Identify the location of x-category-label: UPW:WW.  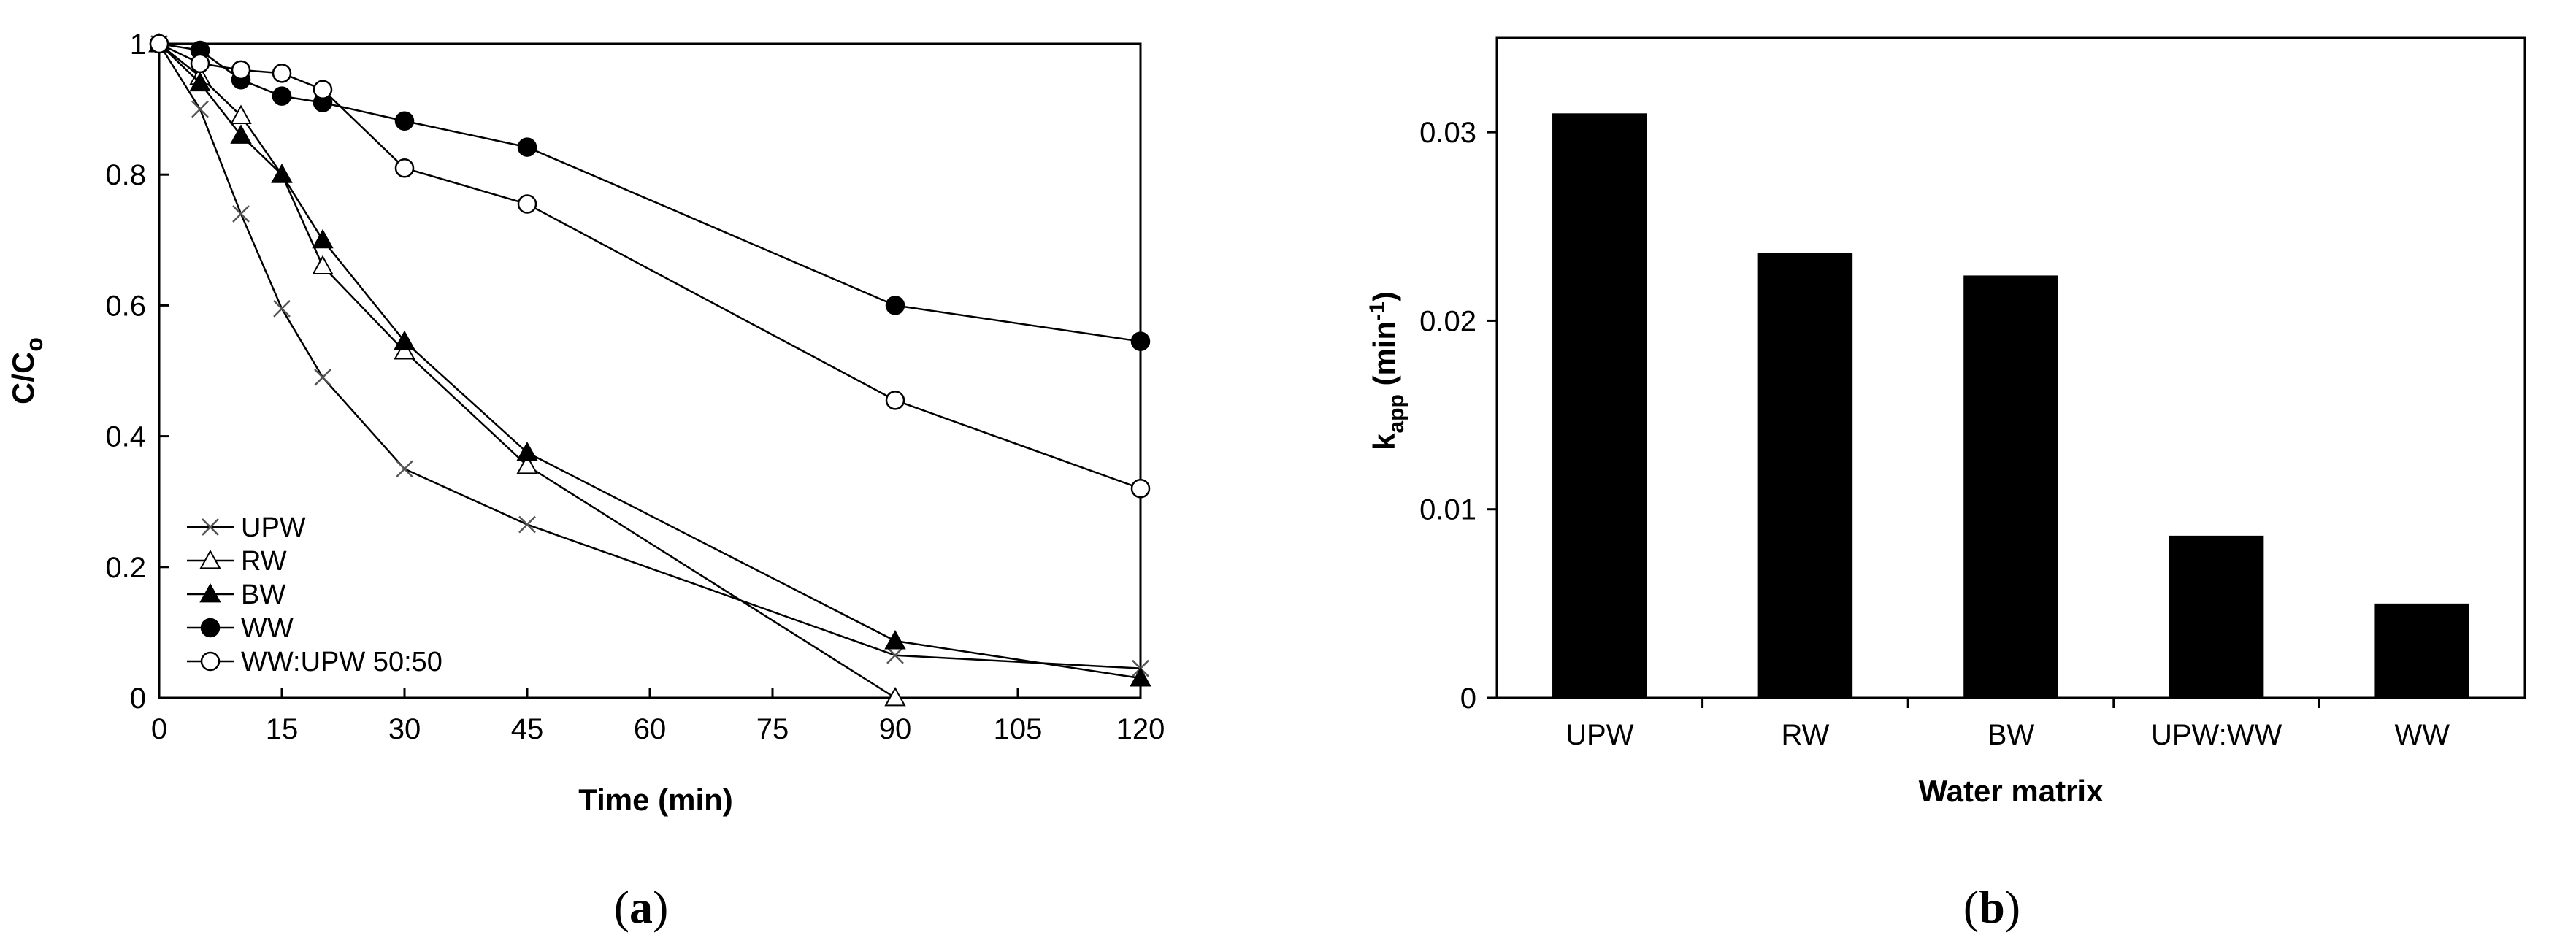
(2216, 735).